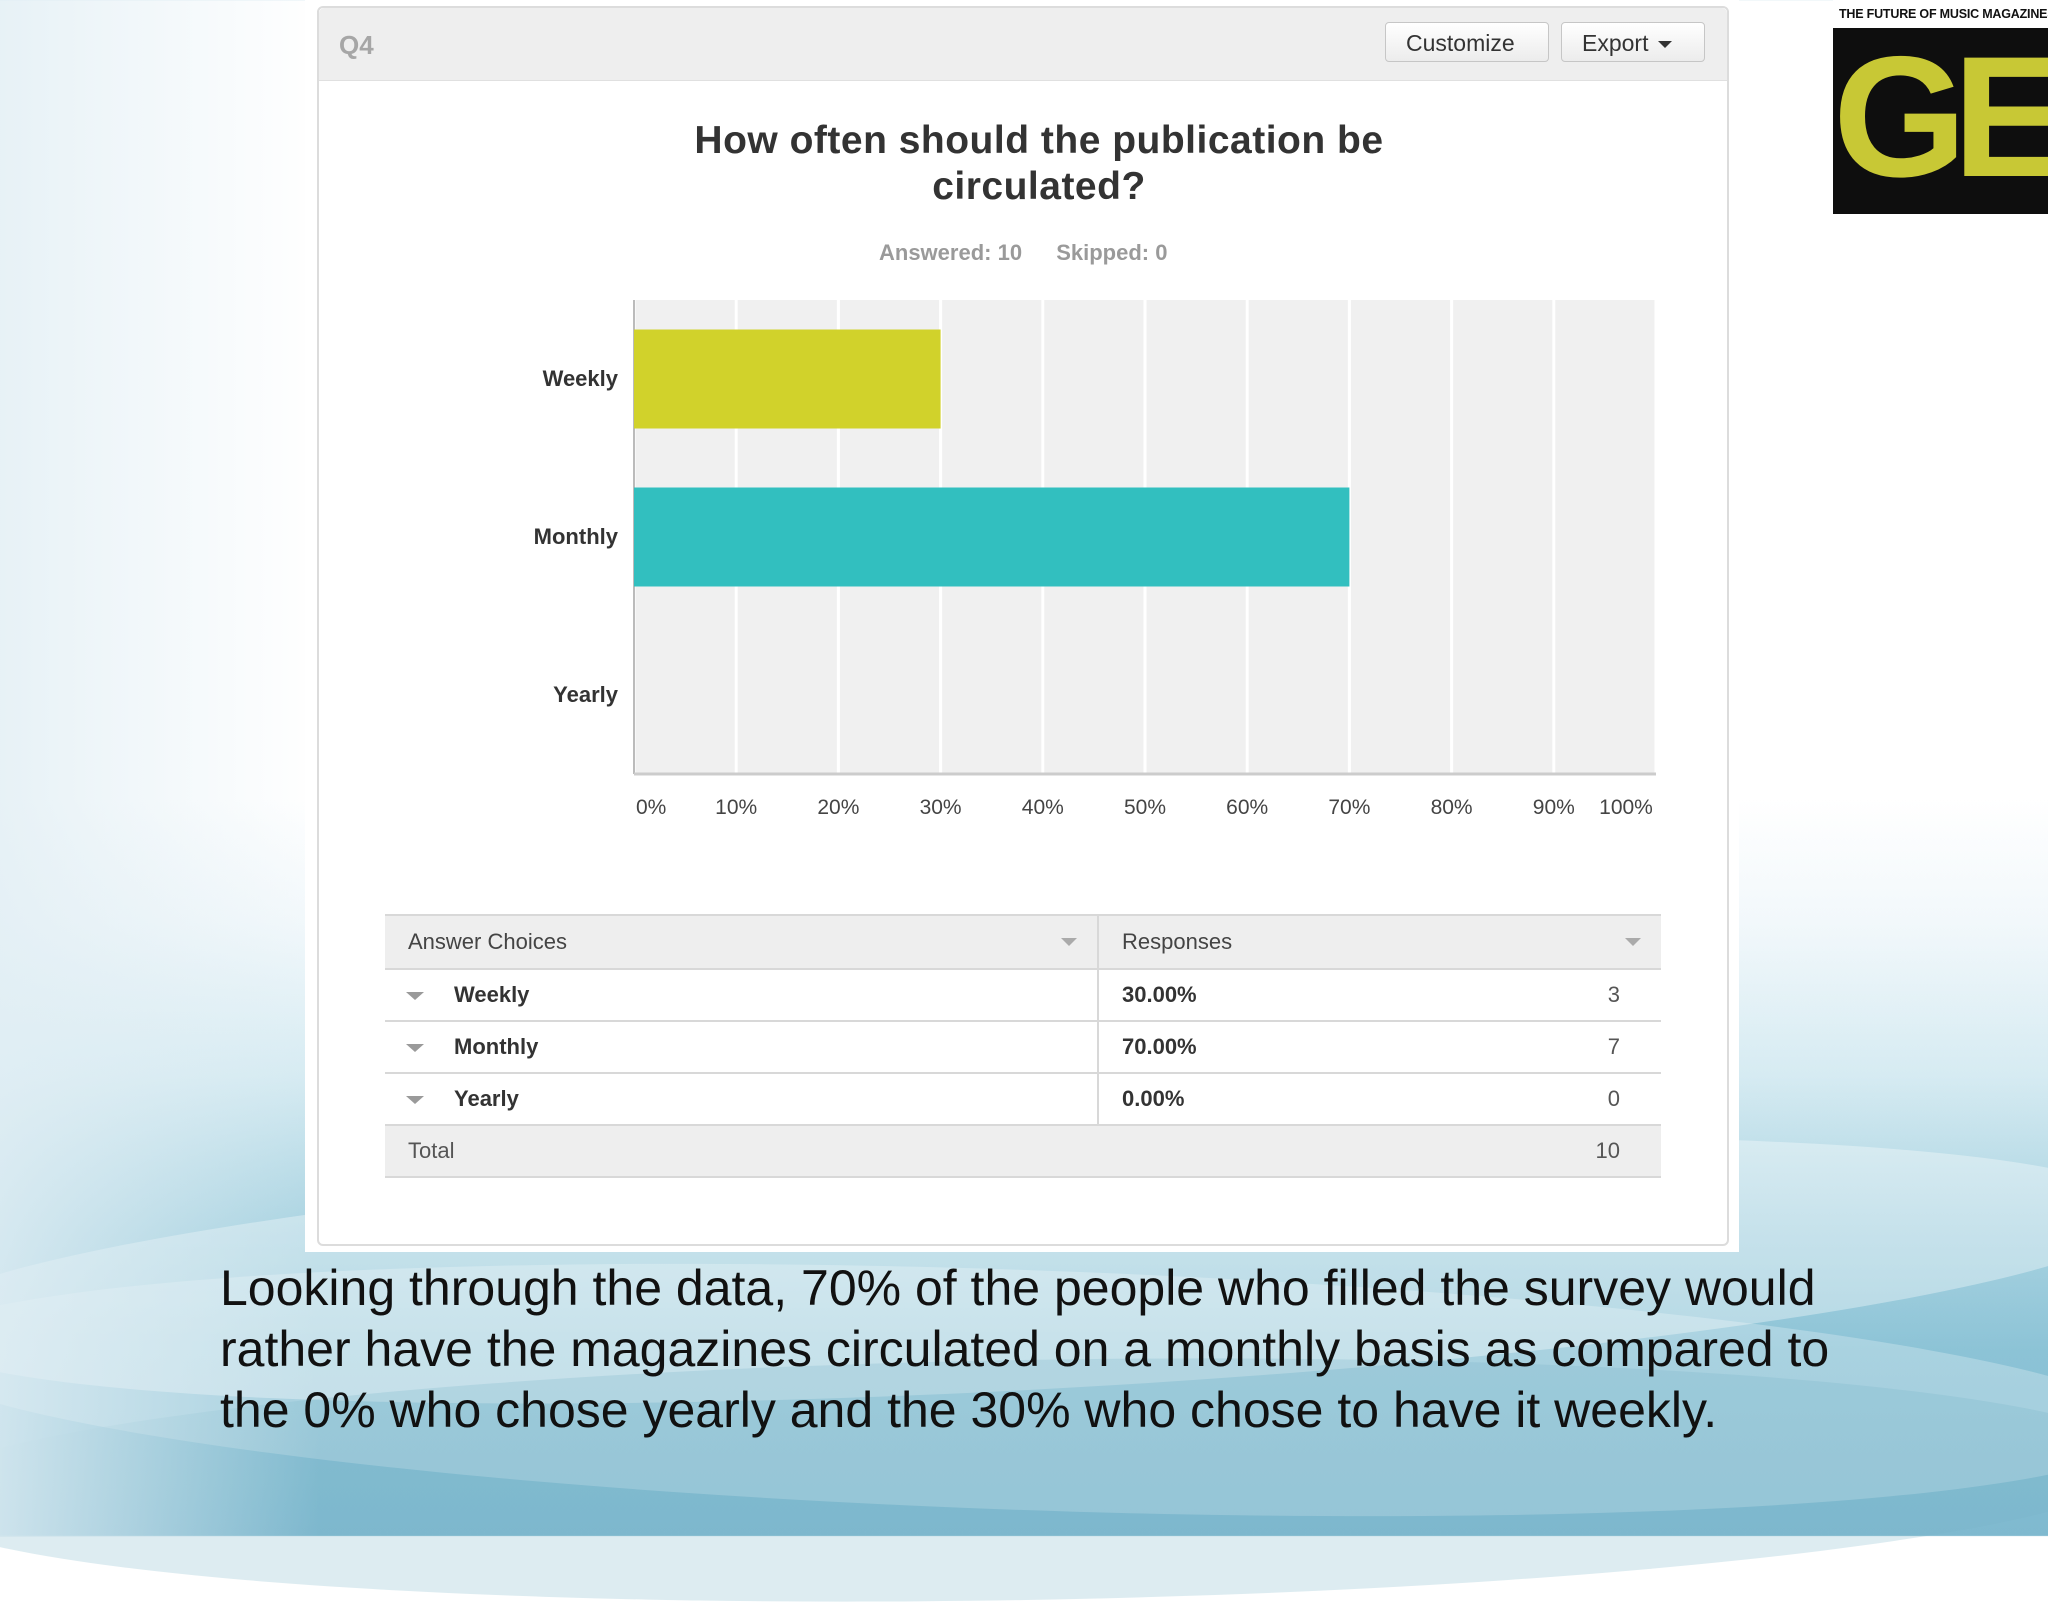 The image size is (2048, 1620). I want to click on choice-label: Yearly, so click(486, 1098).